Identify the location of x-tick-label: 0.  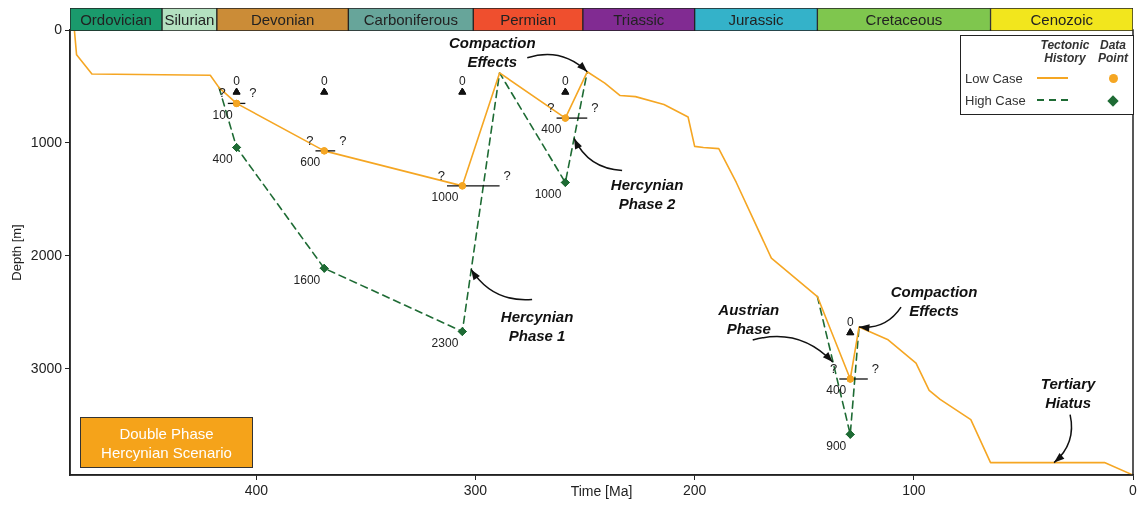
(1133, 490).